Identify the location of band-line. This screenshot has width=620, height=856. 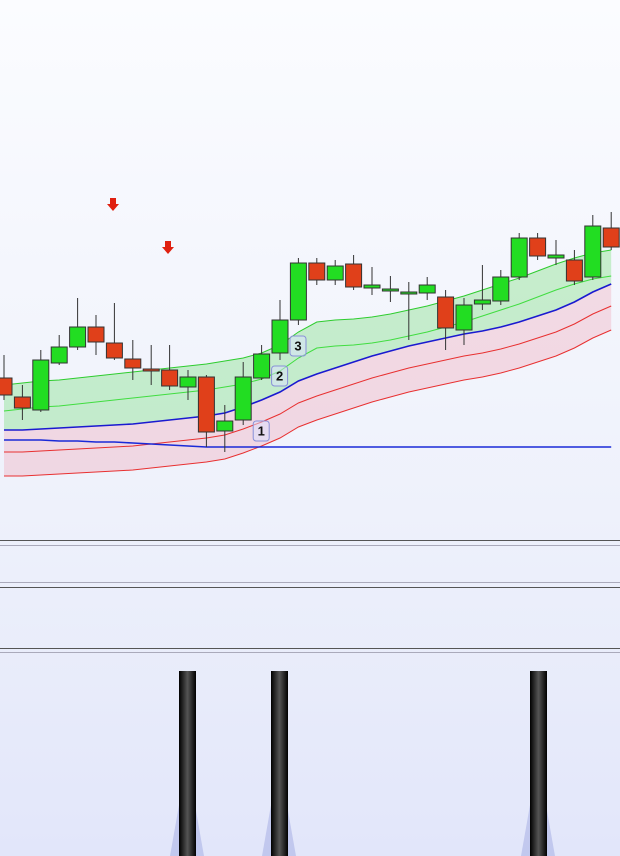
(308, 443).